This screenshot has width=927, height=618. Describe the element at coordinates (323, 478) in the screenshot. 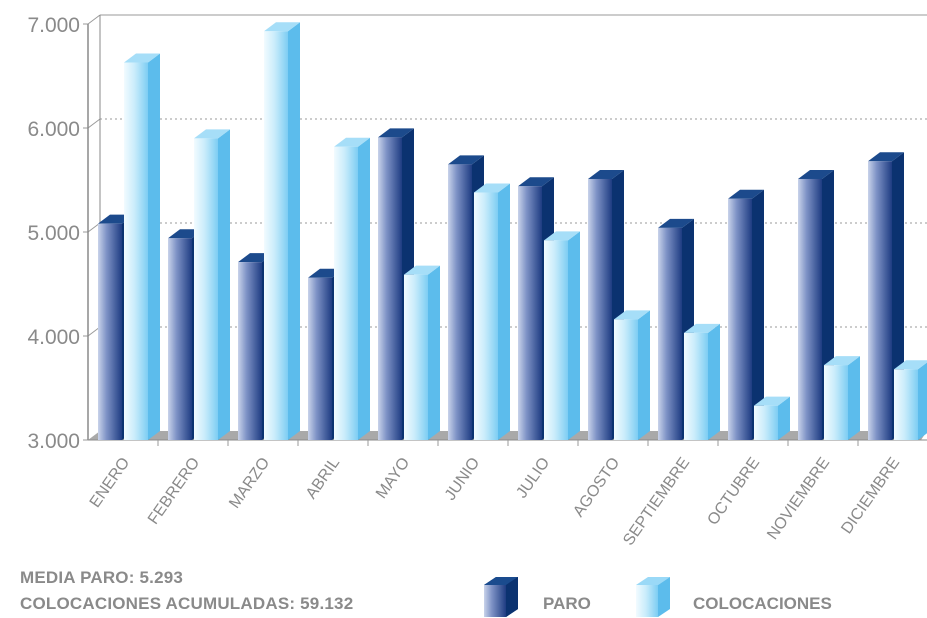

I see `x-tick-label: ABRIL` at that location.